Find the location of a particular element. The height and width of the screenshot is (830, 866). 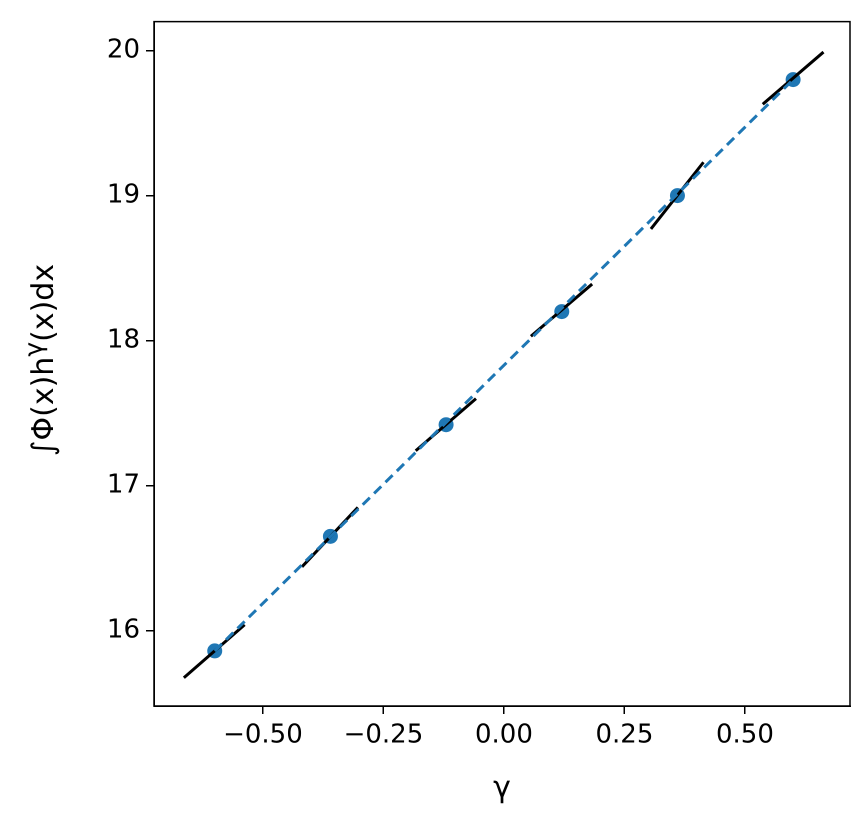

x-axis-title: γ is located at coordinates (502, 787).